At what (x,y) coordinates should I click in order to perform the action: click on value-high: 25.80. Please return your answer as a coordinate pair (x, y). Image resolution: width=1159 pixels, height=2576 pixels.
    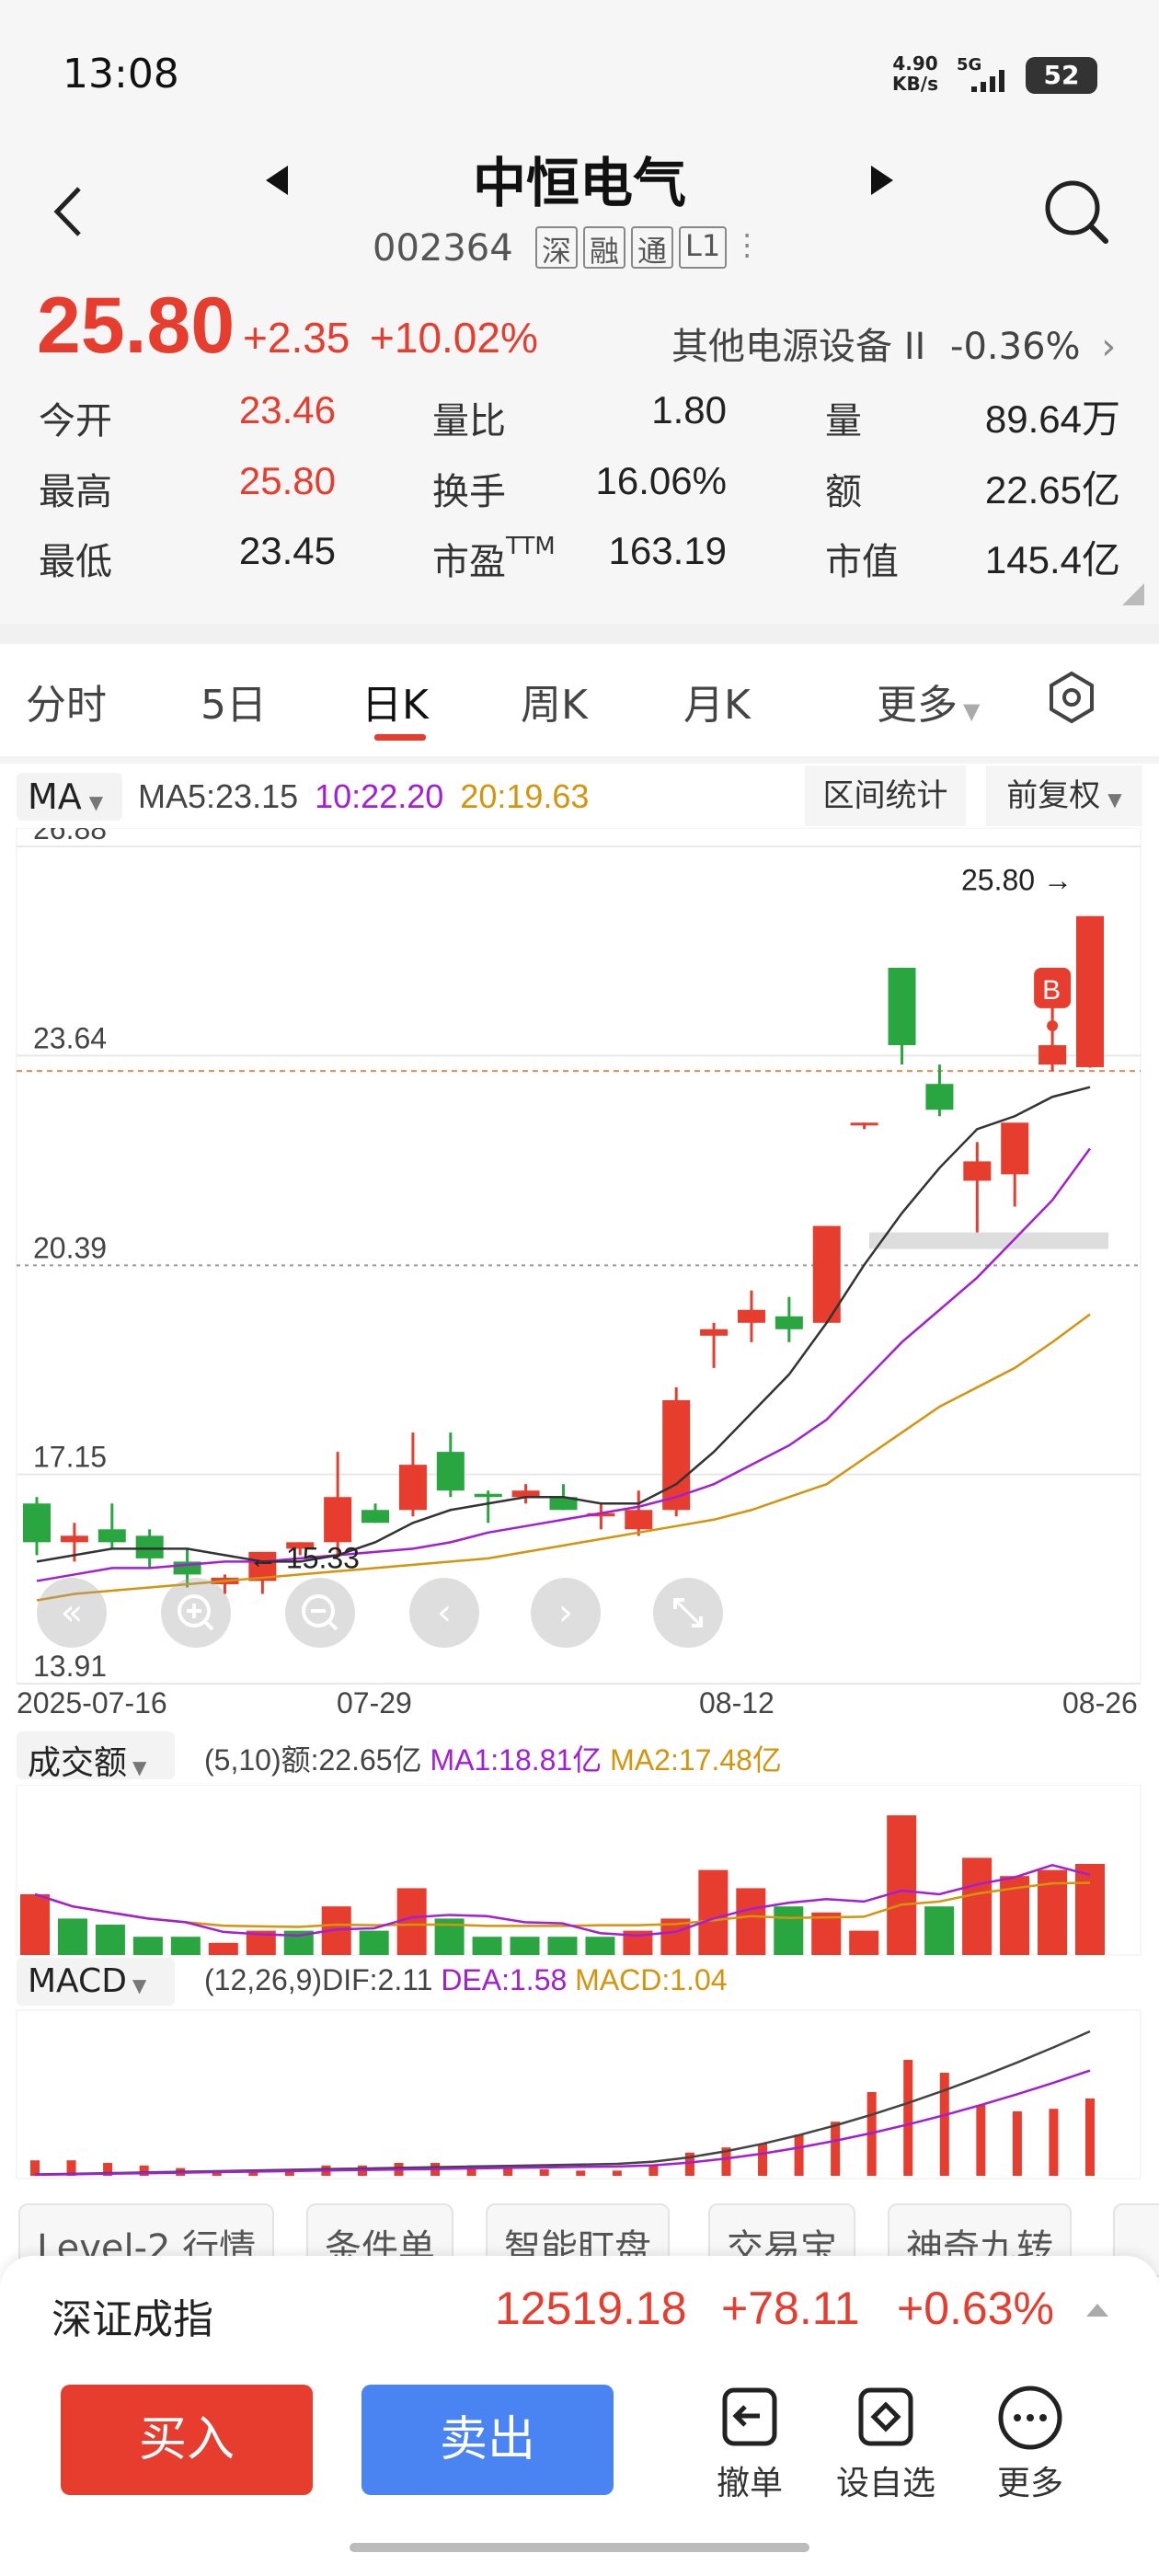
    Looking at the image, I should click on (287, 480).